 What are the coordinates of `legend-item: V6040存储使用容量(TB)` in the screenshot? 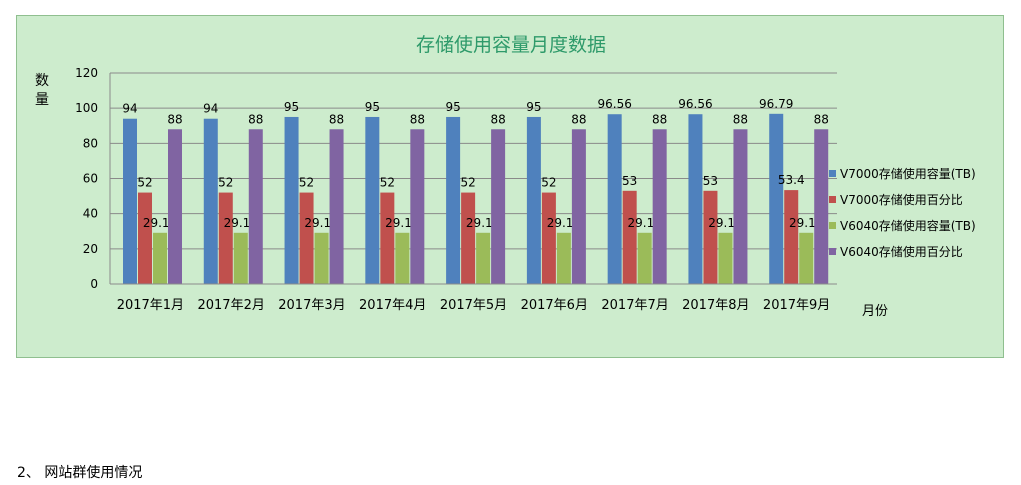 It's located at (902, 225).